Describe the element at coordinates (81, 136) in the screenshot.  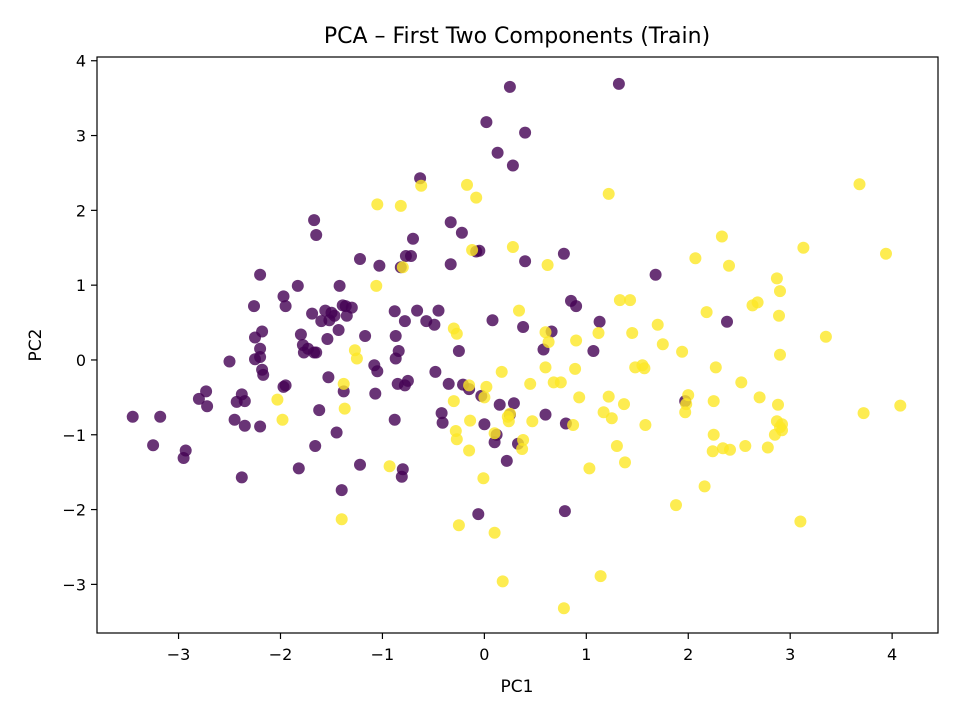
I see `y-tick-label: 3` at that location.